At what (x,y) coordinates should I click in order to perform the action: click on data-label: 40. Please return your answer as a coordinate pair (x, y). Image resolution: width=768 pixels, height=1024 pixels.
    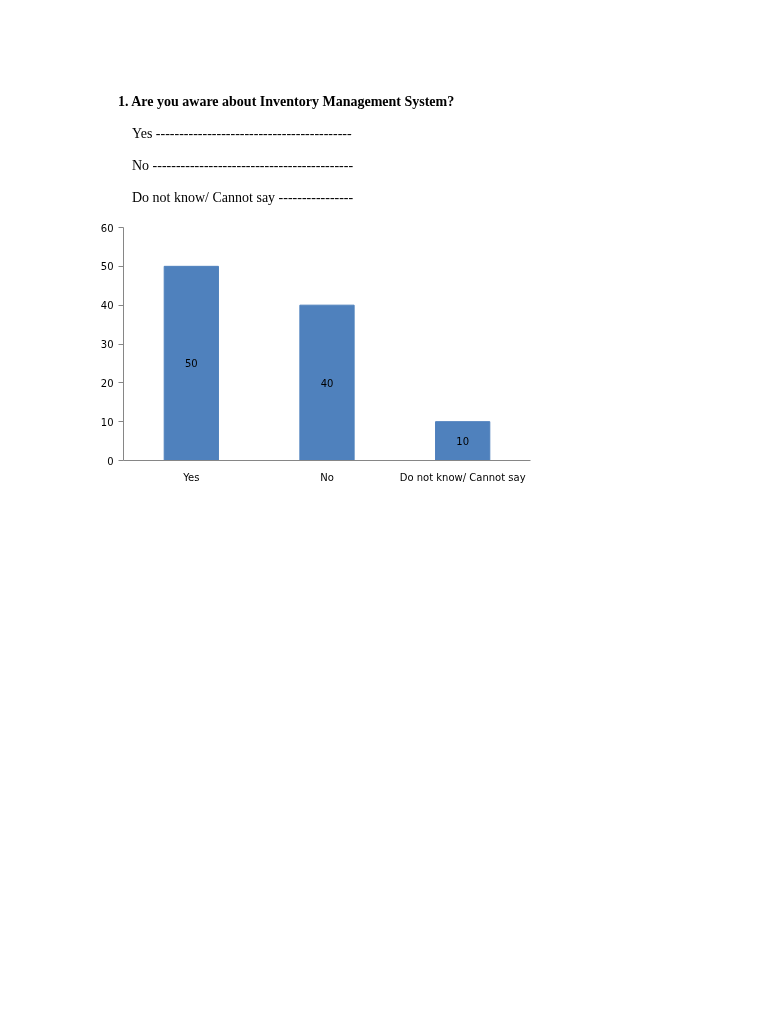
    Looking at the image, I should click on (327, 383).